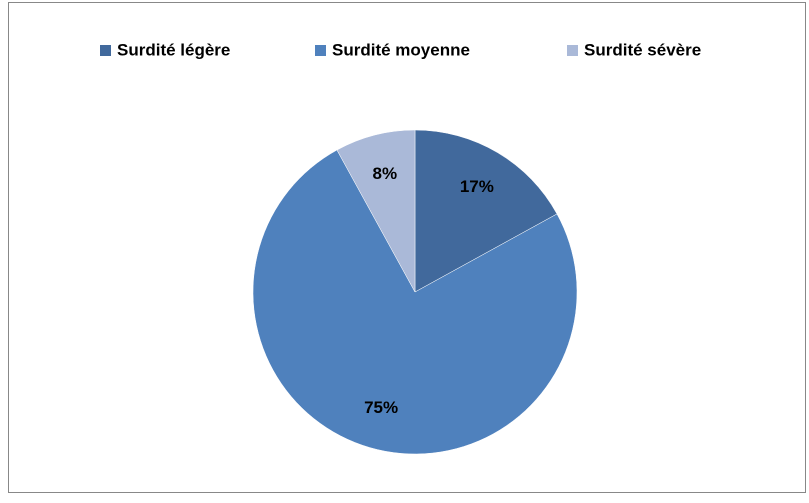  I want to click on data-label: 17%, so click(477, 186).